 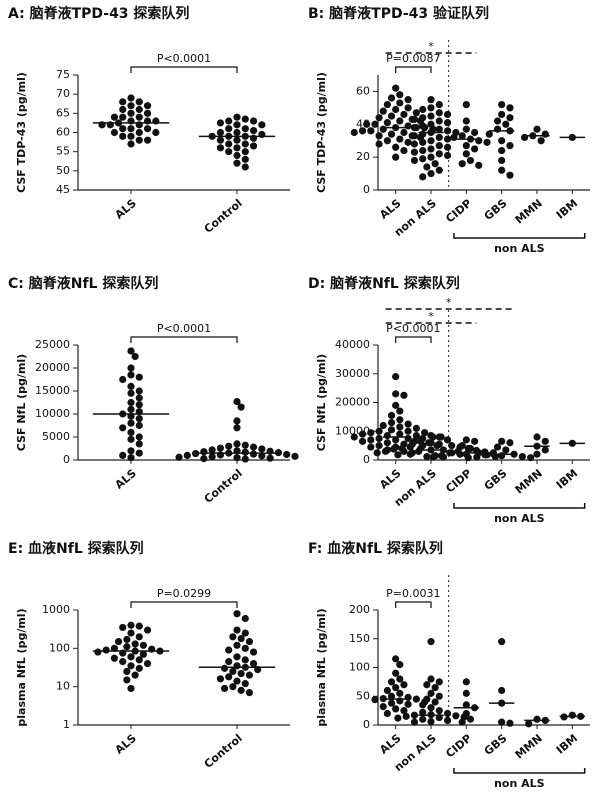 What do you see at coordinates (52, 344) in the screenshot?
I see `y-tick-label: 25000` at bounding box center [52, 344].